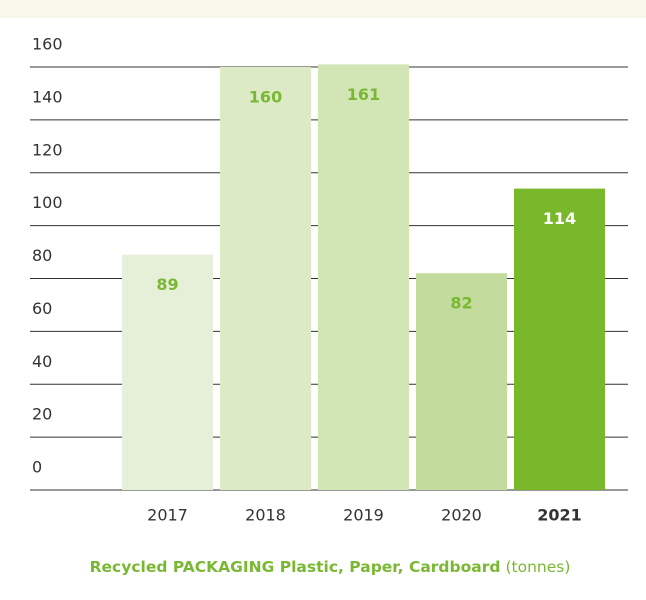  I want to click on y-tick-label: 140, so click(47, 96).